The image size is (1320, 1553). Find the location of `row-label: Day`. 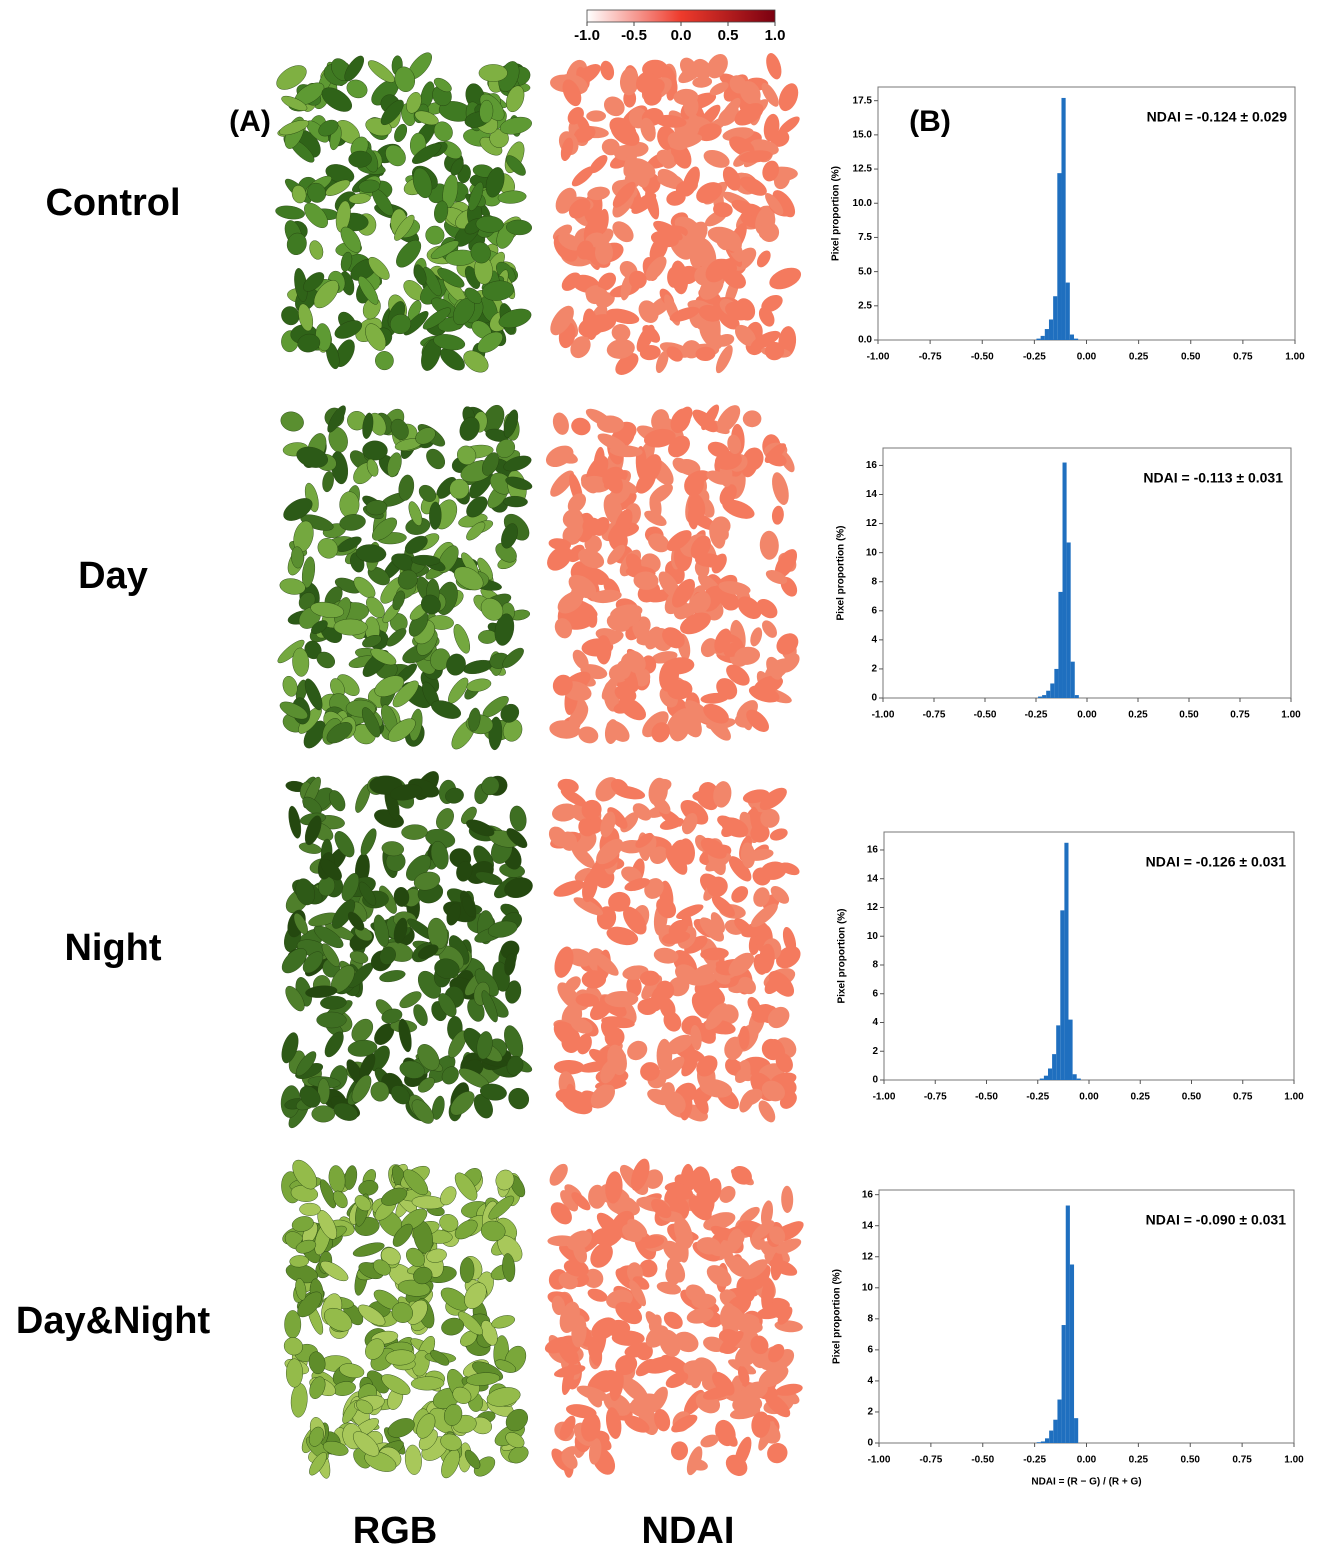

row-label: Day is located at coordinates (113, 576).